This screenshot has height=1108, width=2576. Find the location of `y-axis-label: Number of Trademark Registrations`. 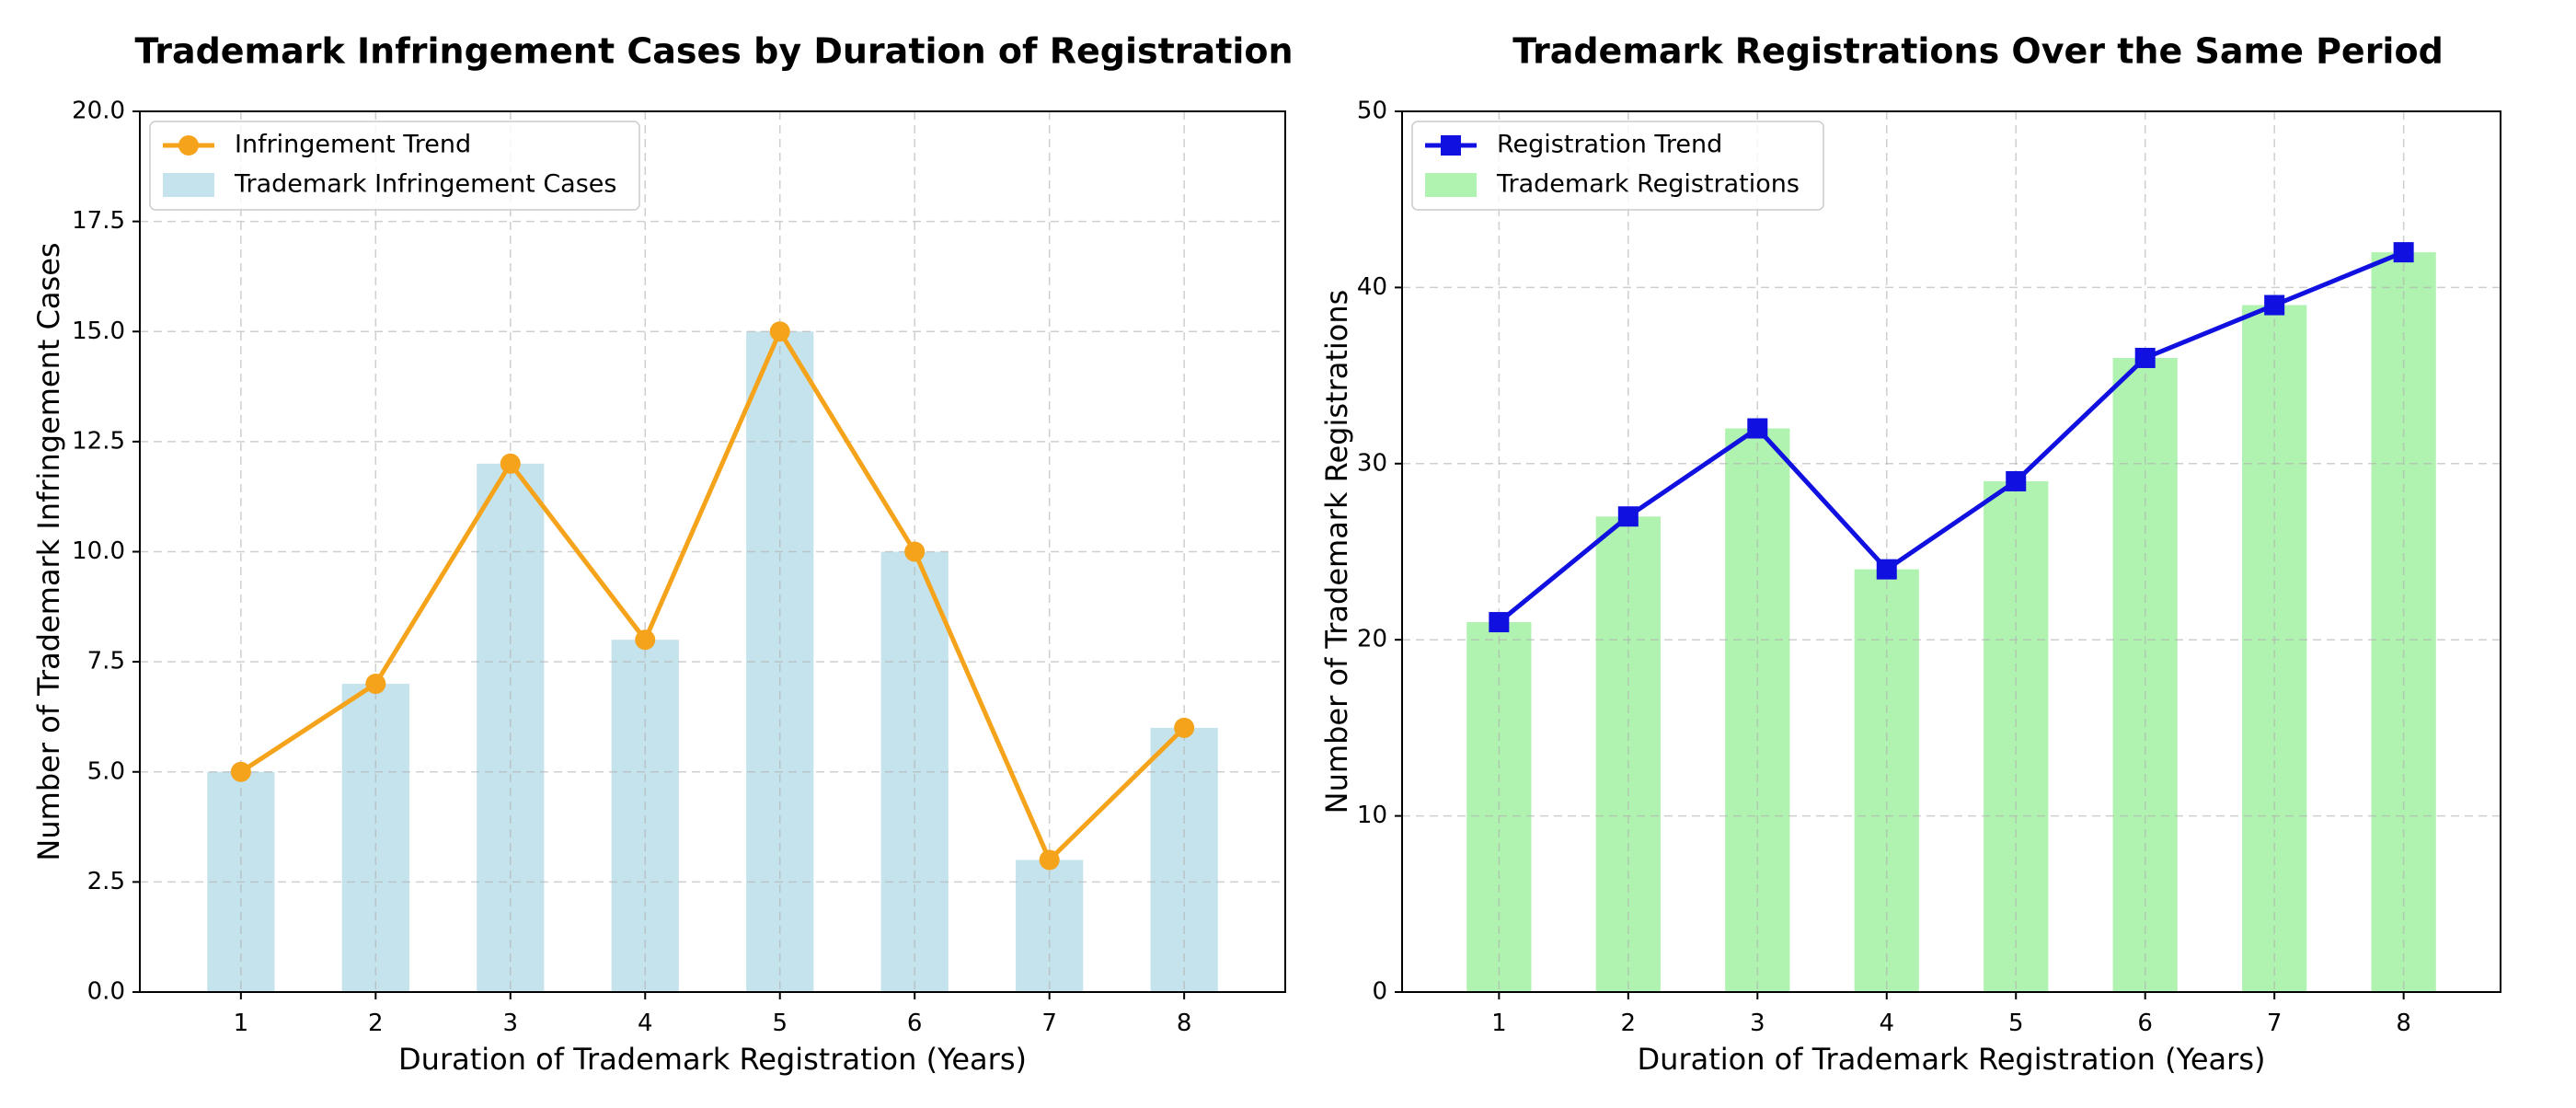

y-axis-label: Number of Trademark Registrations is located at coordinates (1336, 552).